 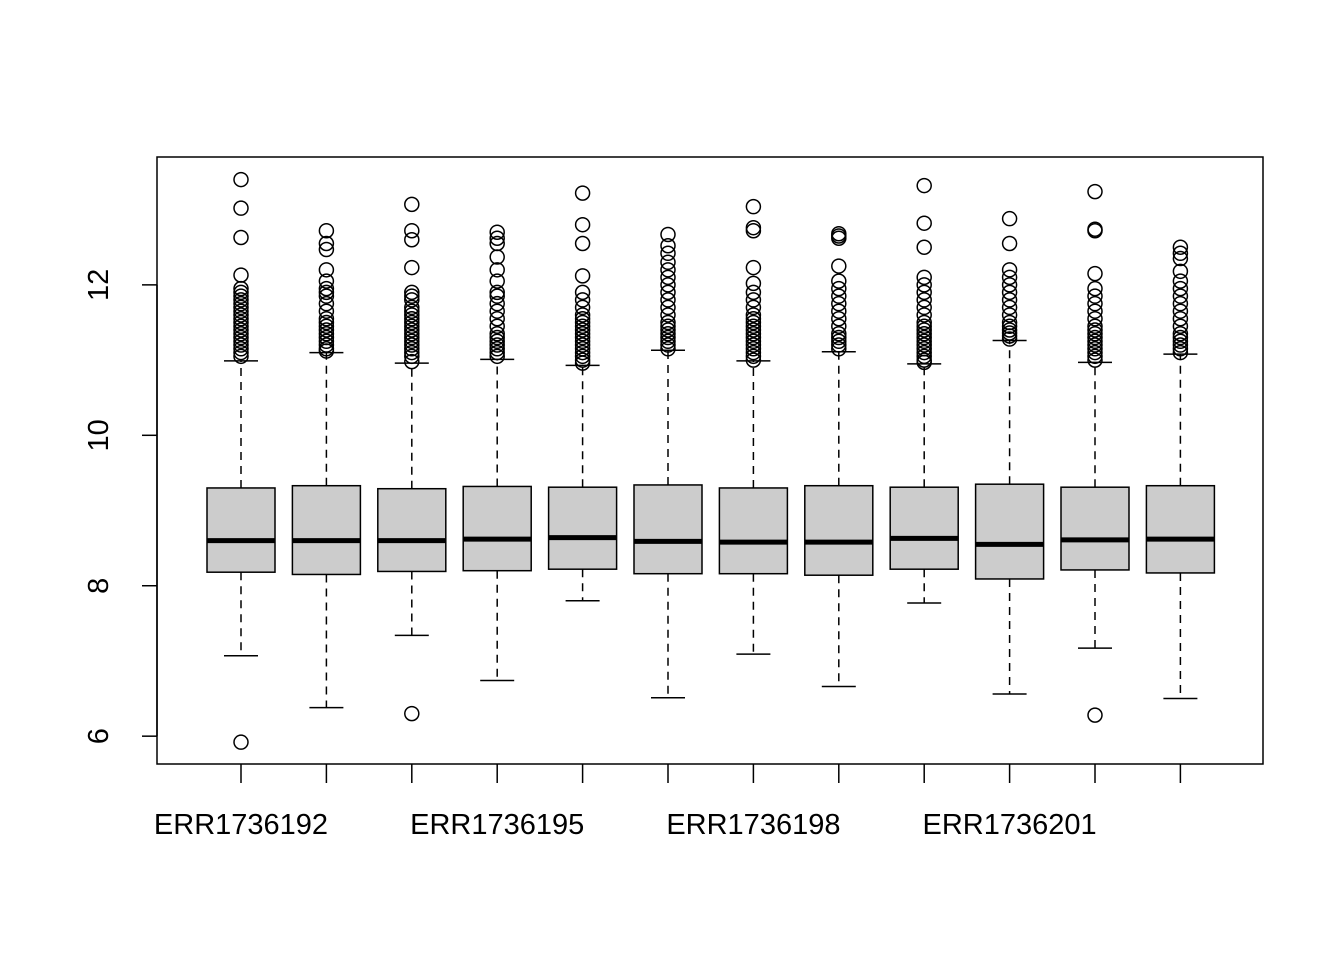 I want to click on x-axis: ERR1736192 ERR1736195 ERR1736198 ERR1736201, so click(x=668, y=802).